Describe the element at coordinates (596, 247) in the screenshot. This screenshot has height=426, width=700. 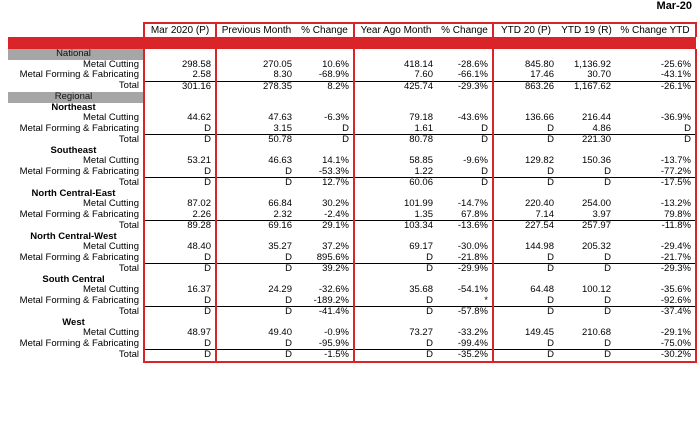
I see `value-cell: 205.32` at that location.